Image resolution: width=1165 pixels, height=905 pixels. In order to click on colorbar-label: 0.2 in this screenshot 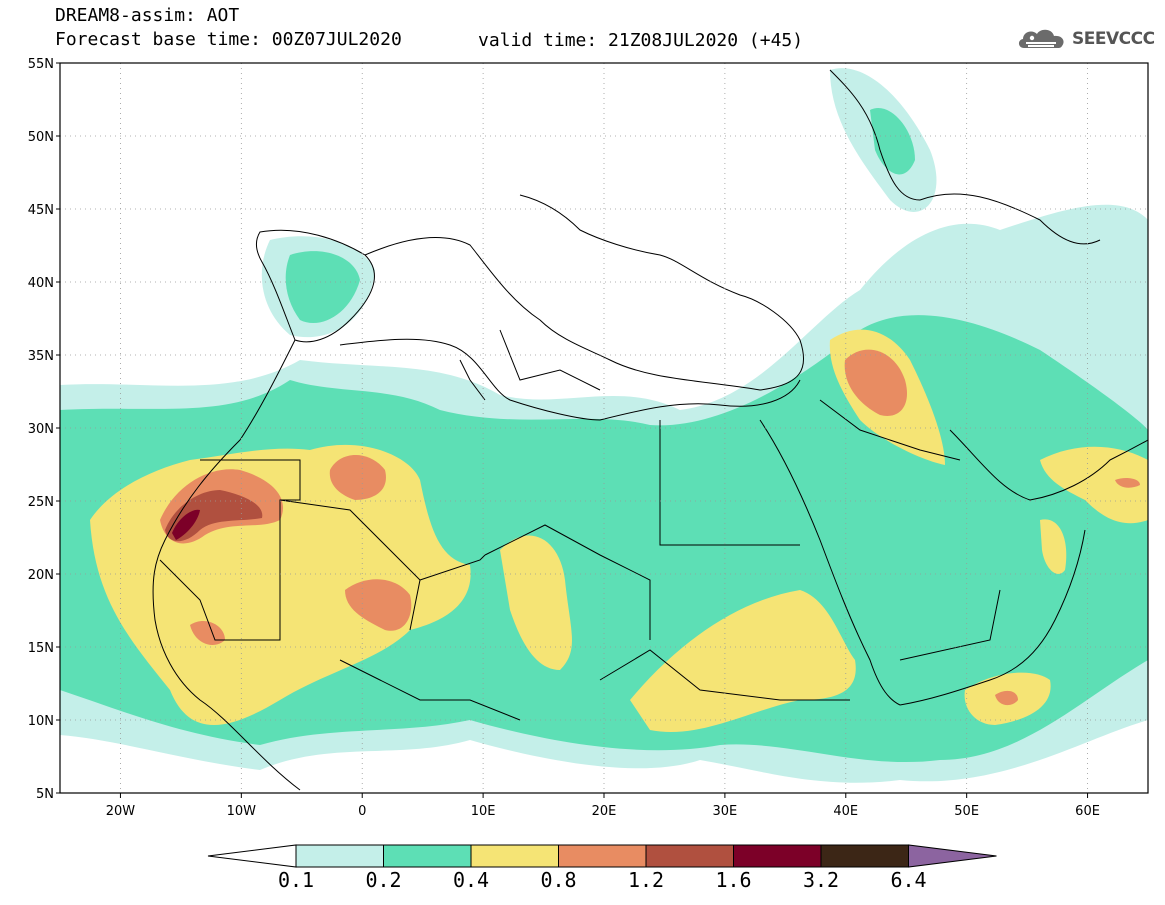, I will do `click(383, 880)`.